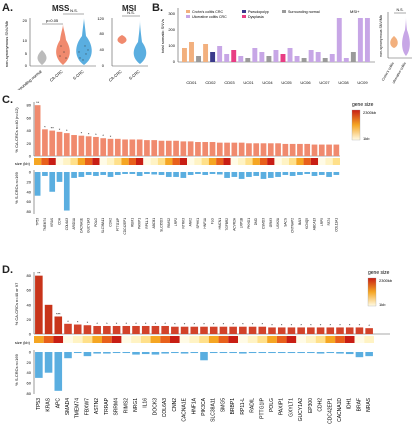 The image size is (415, 440). Describe the element at coordinates (88, 146) in the screenshot. I see `bar-top-GUCY1A3` at that location.